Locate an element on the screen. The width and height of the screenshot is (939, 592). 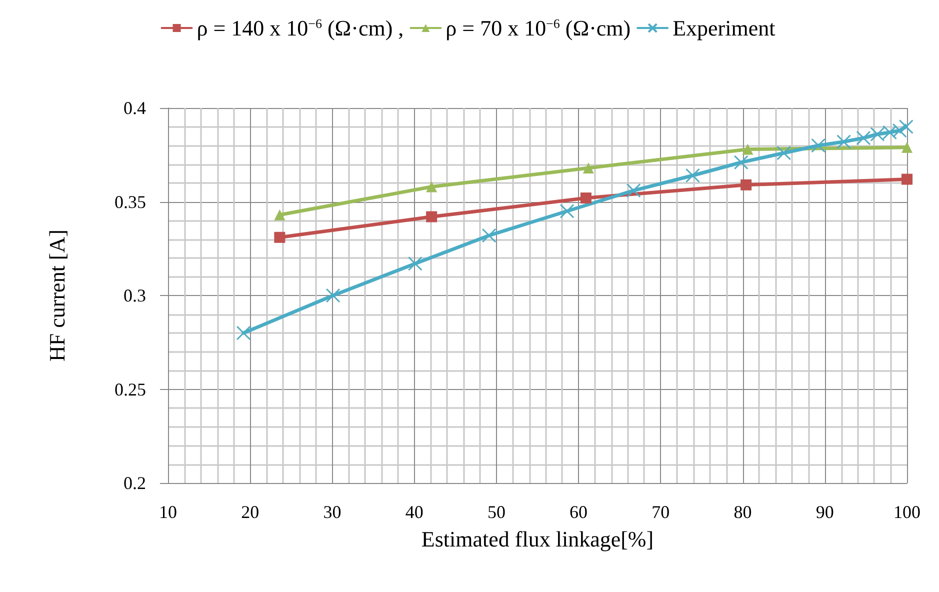
y-tick-label: 0.4 is located at coordinates (135, 108).